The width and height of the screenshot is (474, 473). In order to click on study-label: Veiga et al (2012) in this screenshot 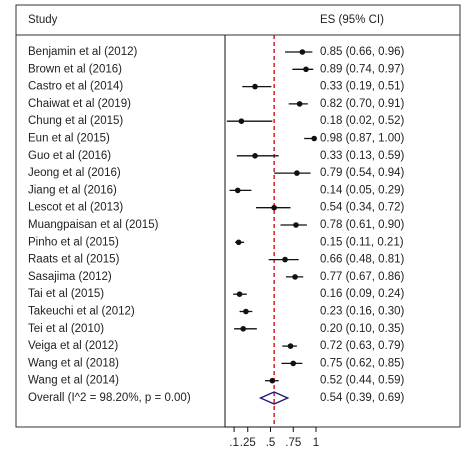, I will do `click(73, 346)`.